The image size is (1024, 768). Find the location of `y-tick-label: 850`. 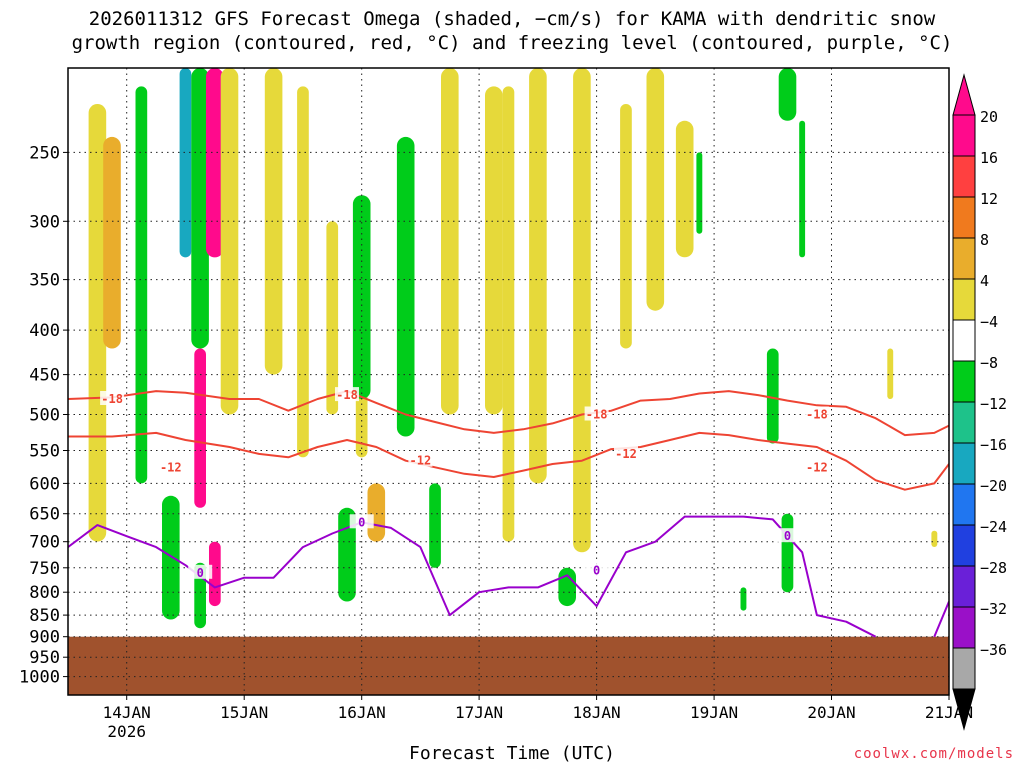

y-tick-label: 850 is located at coordinates (44, 616).